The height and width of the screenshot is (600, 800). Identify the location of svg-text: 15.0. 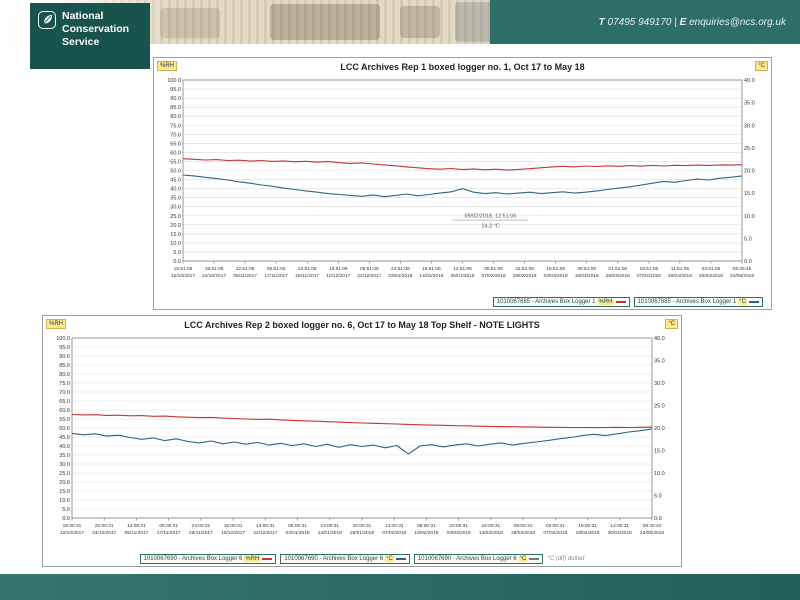
(659, 452).